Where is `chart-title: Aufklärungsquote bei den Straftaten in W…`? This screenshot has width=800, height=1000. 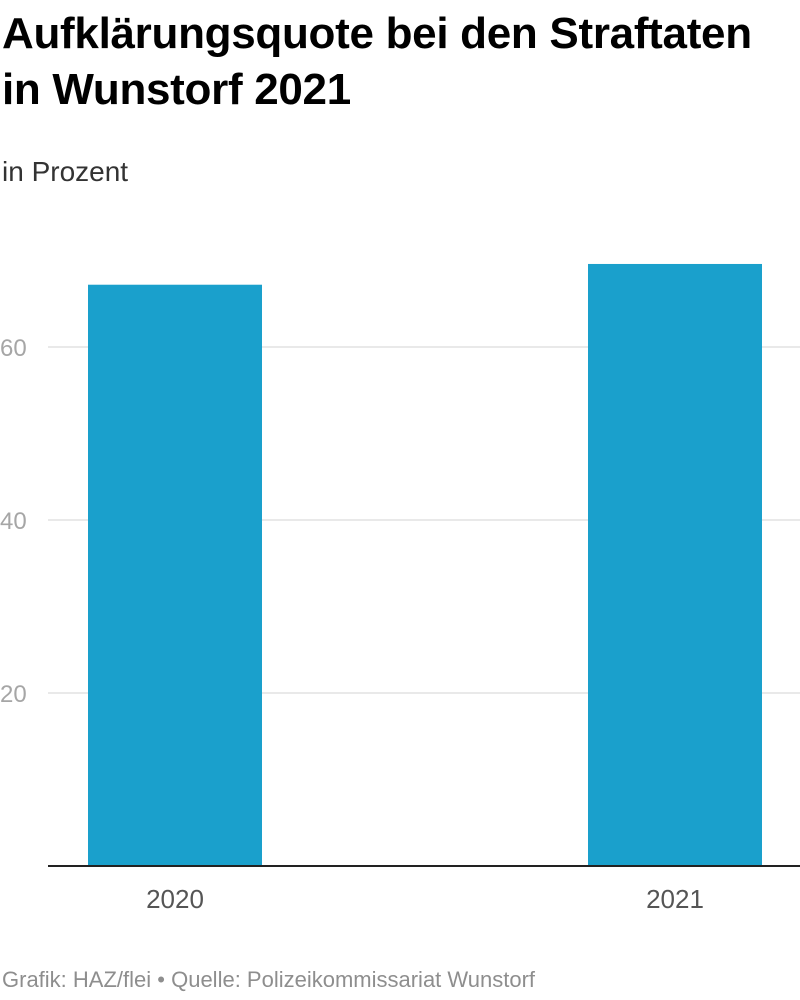 chart-title: Aufklärungsquote bei den Straftaten in W… is located at coordinates (377, 61).